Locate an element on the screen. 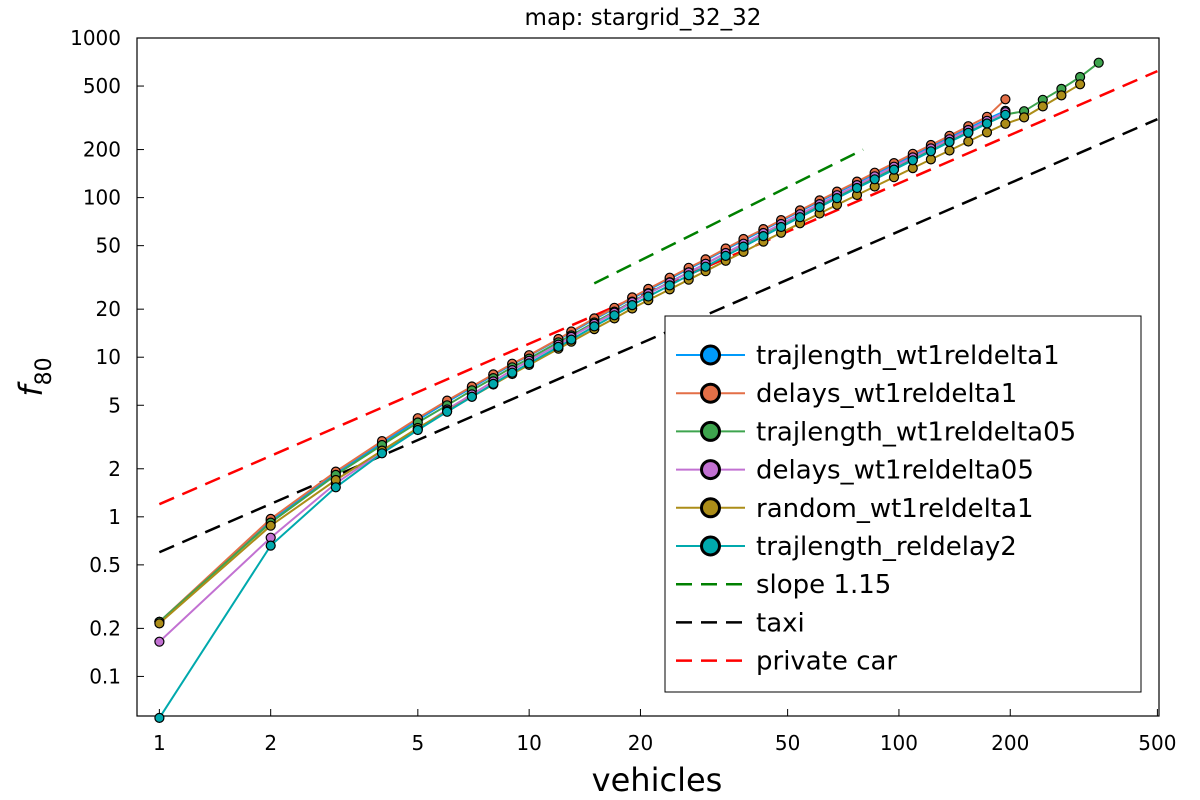 This screenshot has height=800, width=1200. x-axis-ticks: 1 2 5 10 20 50 100 200 500 is located at coordinates (664, 732).